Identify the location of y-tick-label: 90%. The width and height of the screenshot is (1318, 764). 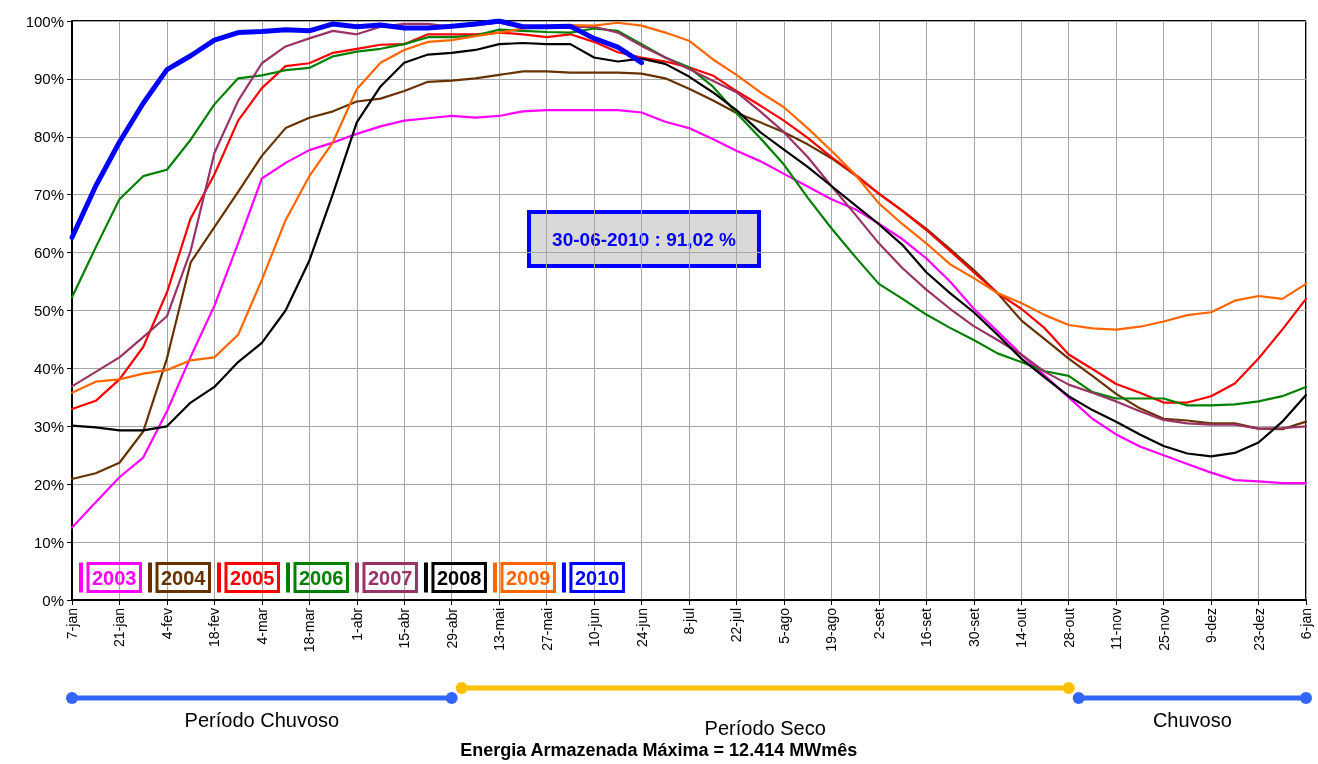
(48, 79).